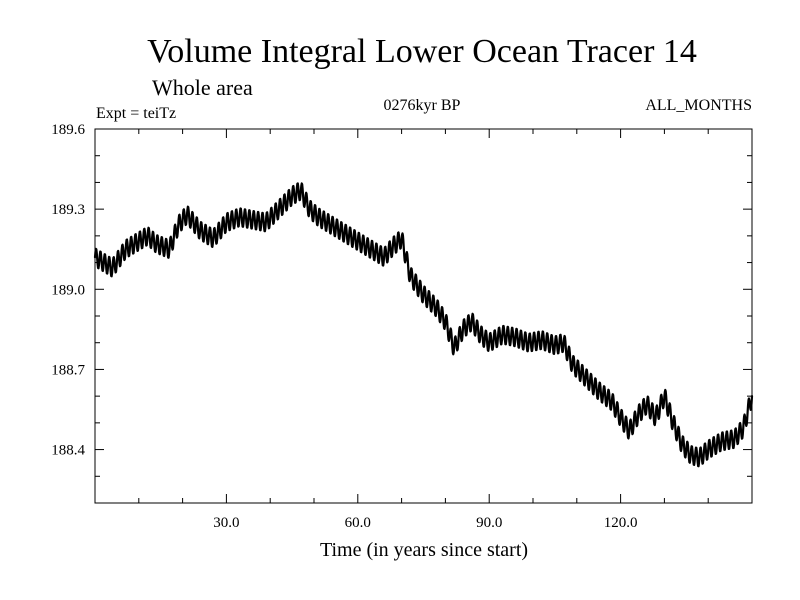 The height and width of the screenshot is (600, 800). What do you see at coordinates (136, 113) in the screenshot?
I see `experiment-label: Expt = teiTz` at bounding box center [136, 113].